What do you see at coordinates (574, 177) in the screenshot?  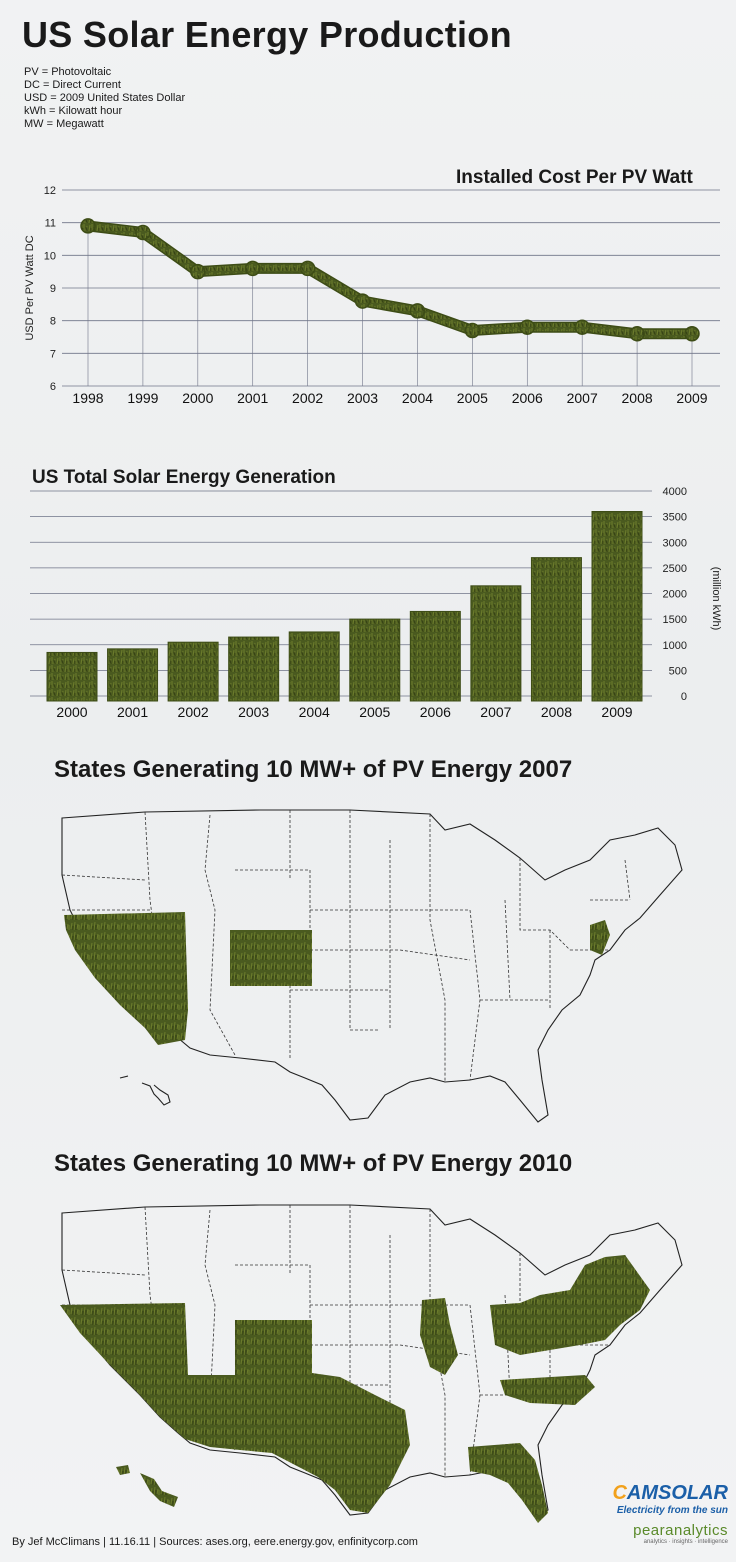 I see `cost-chart-title: Installed Cost Per PV Watt` at bounding box center [574, 177].